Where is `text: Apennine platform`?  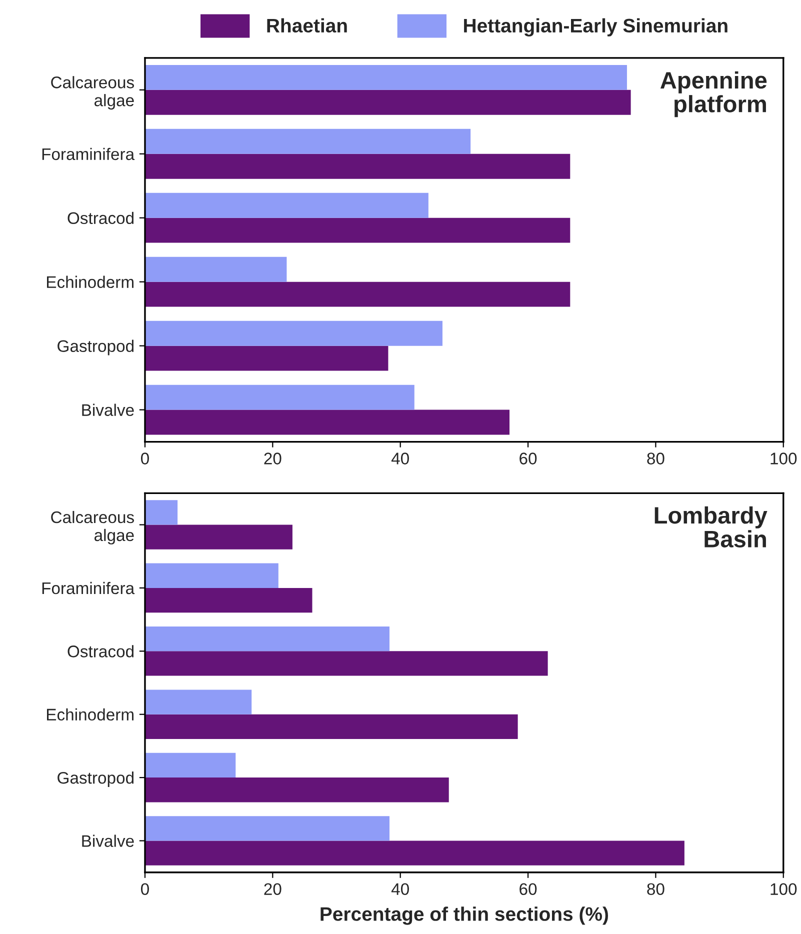
text: Apennine platform is located at coordinates (713, 94).